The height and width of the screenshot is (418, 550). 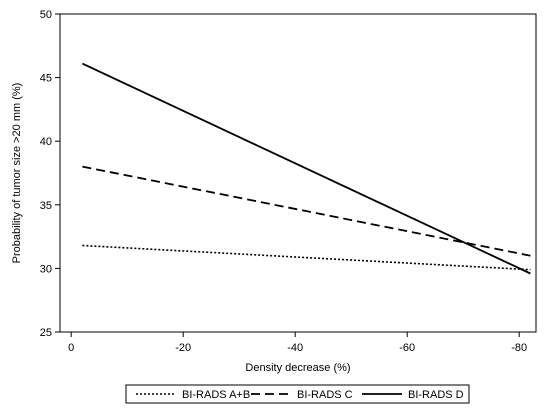 I want to click on y-axis: 25 30 35 40 45 50, so click(x=50, y=174).